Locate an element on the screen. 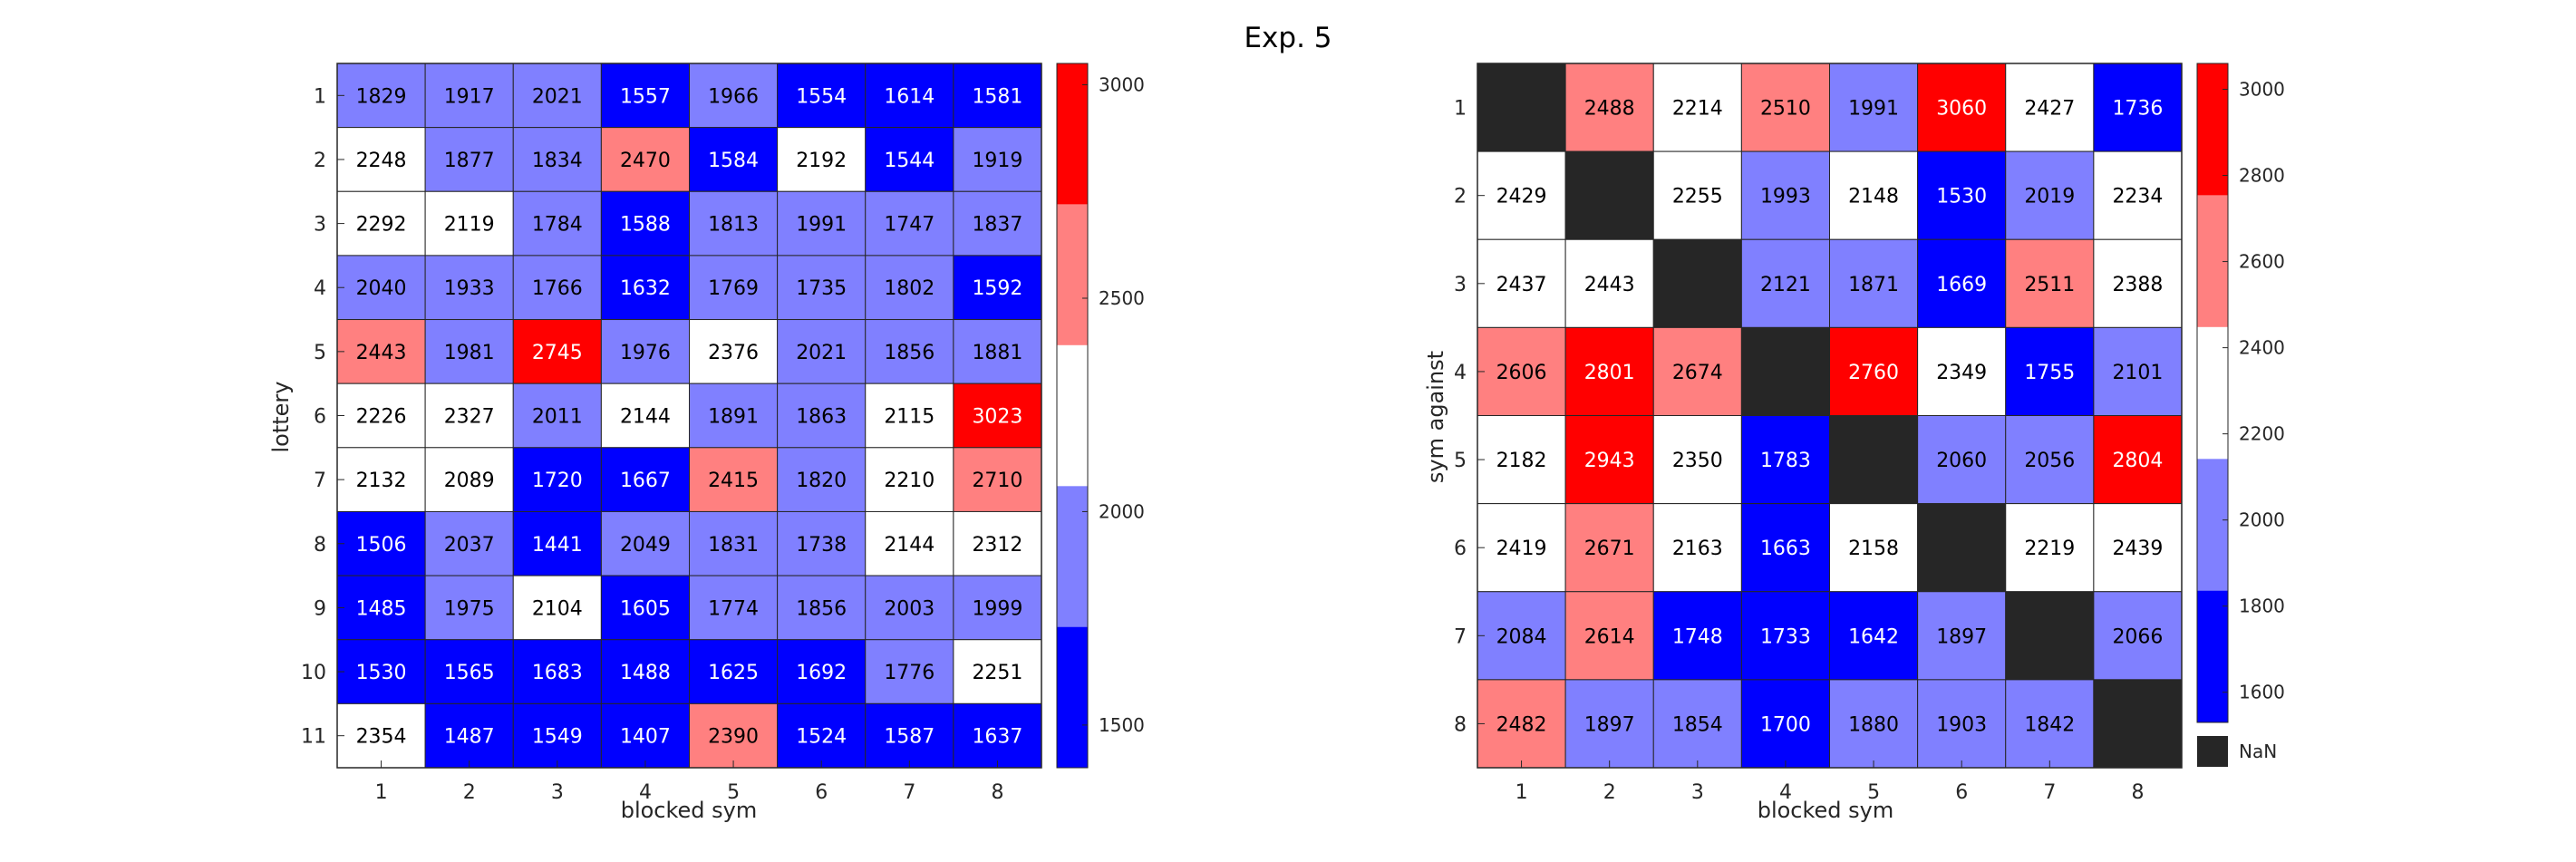 The height and width of the screenshot is (862, 2576). heatmap-cell-label: 2376 is located at coordinates (733, 353).